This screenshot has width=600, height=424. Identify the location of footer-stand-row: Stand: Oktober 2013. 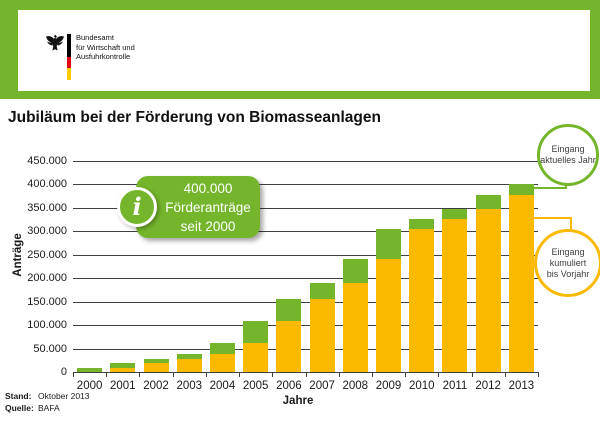
(47, 396).